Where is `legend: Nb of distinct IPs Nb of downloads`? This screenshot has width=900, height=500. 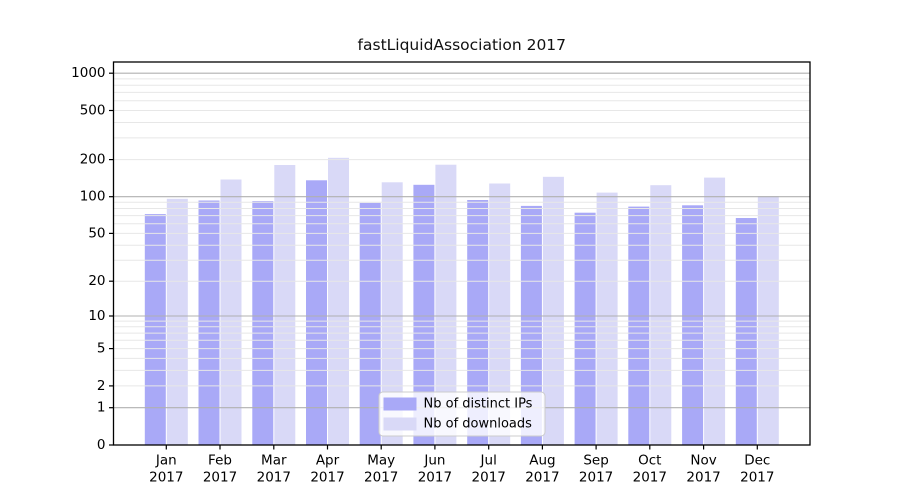
legend: Nb of distinct IPs Nb of downloads is located at coordinates (462, 414).